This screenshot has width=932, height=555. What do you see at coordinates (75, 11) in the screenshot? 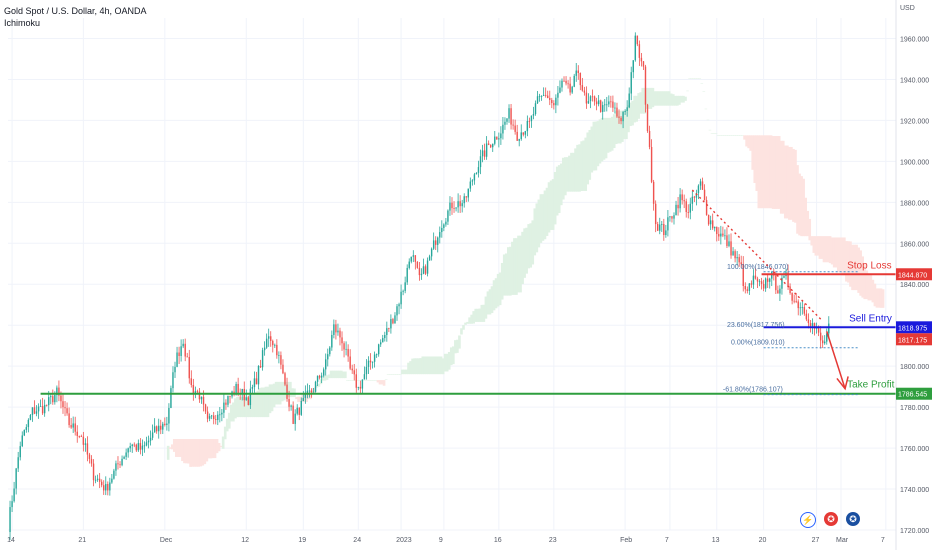
I see `symbol-title: Gold Spot / U.S. Dollar, 4h, OANDA` at bounding box center [75, 11].